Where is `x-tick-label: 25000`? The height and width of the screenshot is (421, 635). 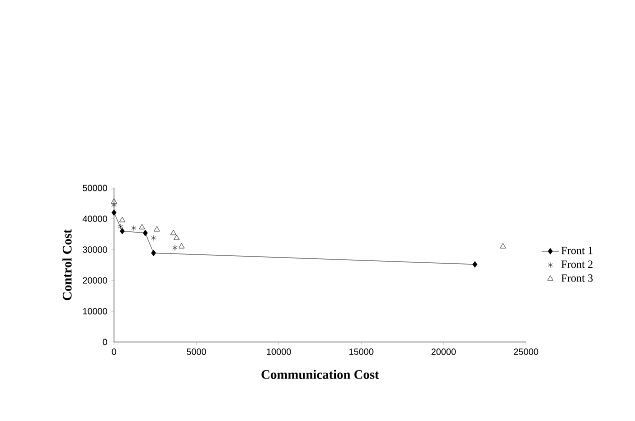 x-tick-label: 25000 is located at coordinates (526, 351).